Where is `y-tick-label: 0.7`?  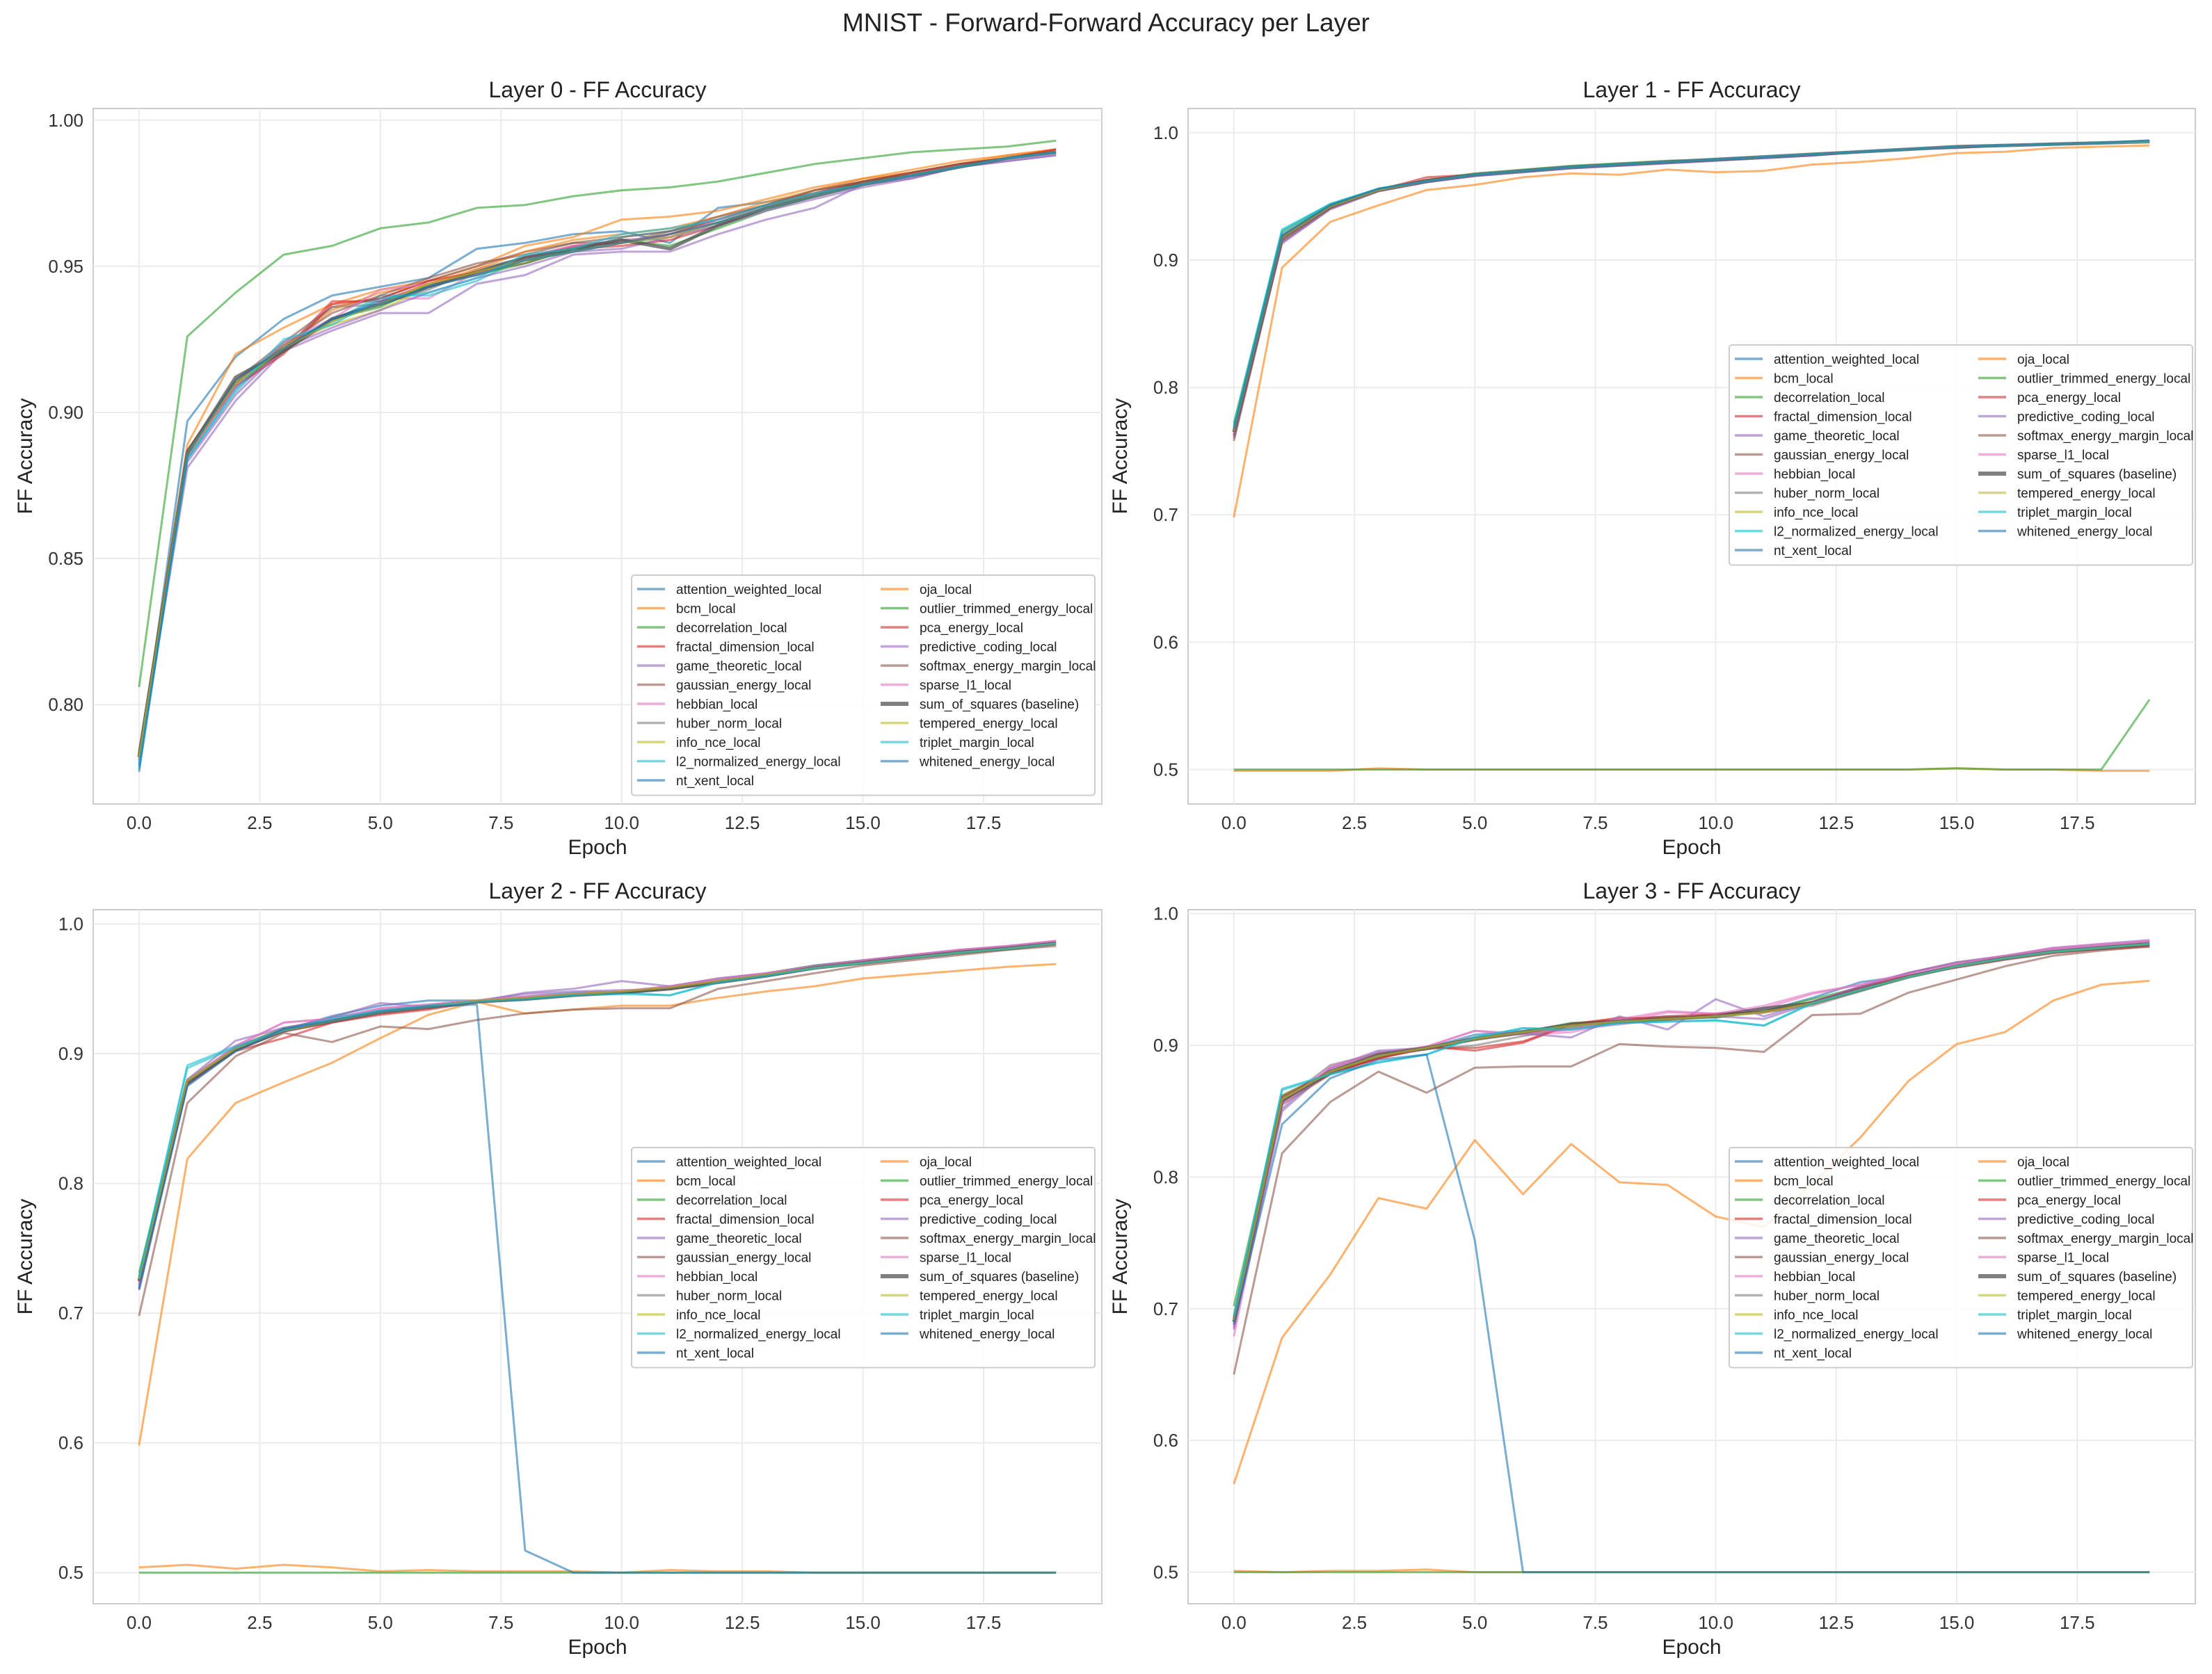
y-tick-label: 0.7 is located at coordinates (70, 1313).